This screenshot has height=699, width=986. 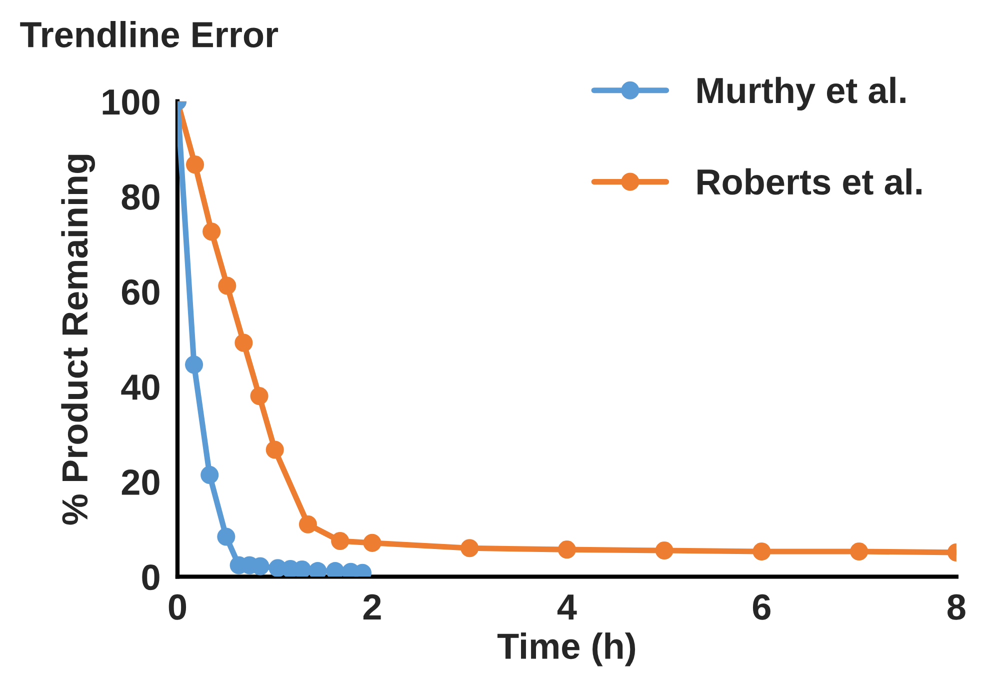 I want to click on x-tick-label: 0, so click(x=177, y=607).